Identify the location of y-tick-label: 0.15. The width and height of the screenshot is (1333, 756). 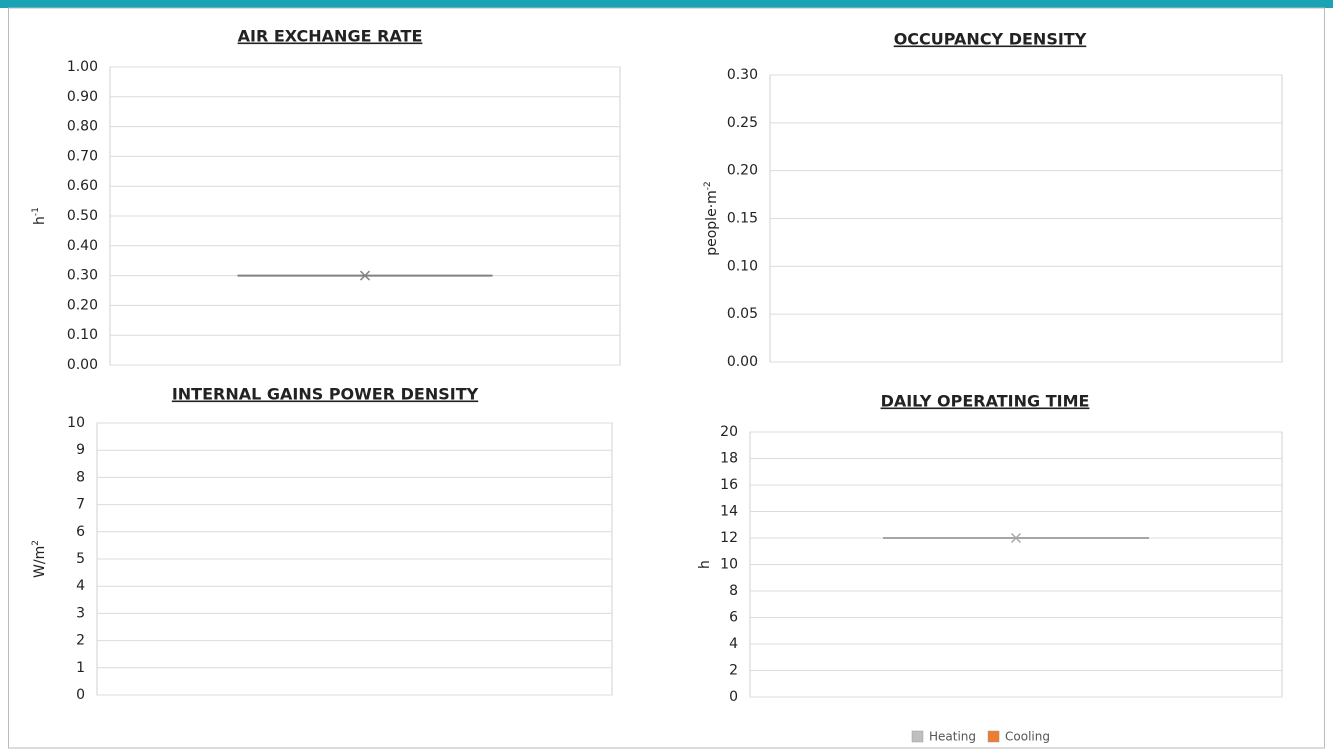
(742, 219).